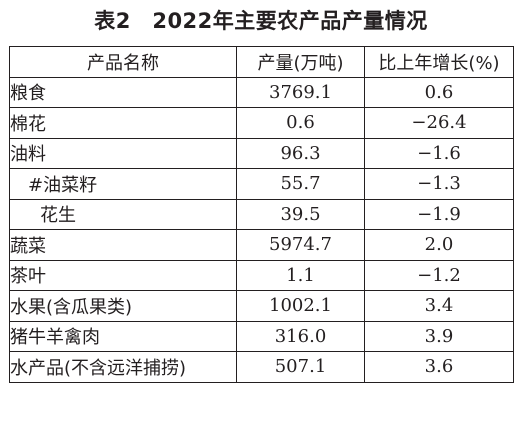 This screenshot has width=522, height=424. Describe the element at coordinates (439, 245) in the screenshot. I see `growth-cell: 2.0` at that location.